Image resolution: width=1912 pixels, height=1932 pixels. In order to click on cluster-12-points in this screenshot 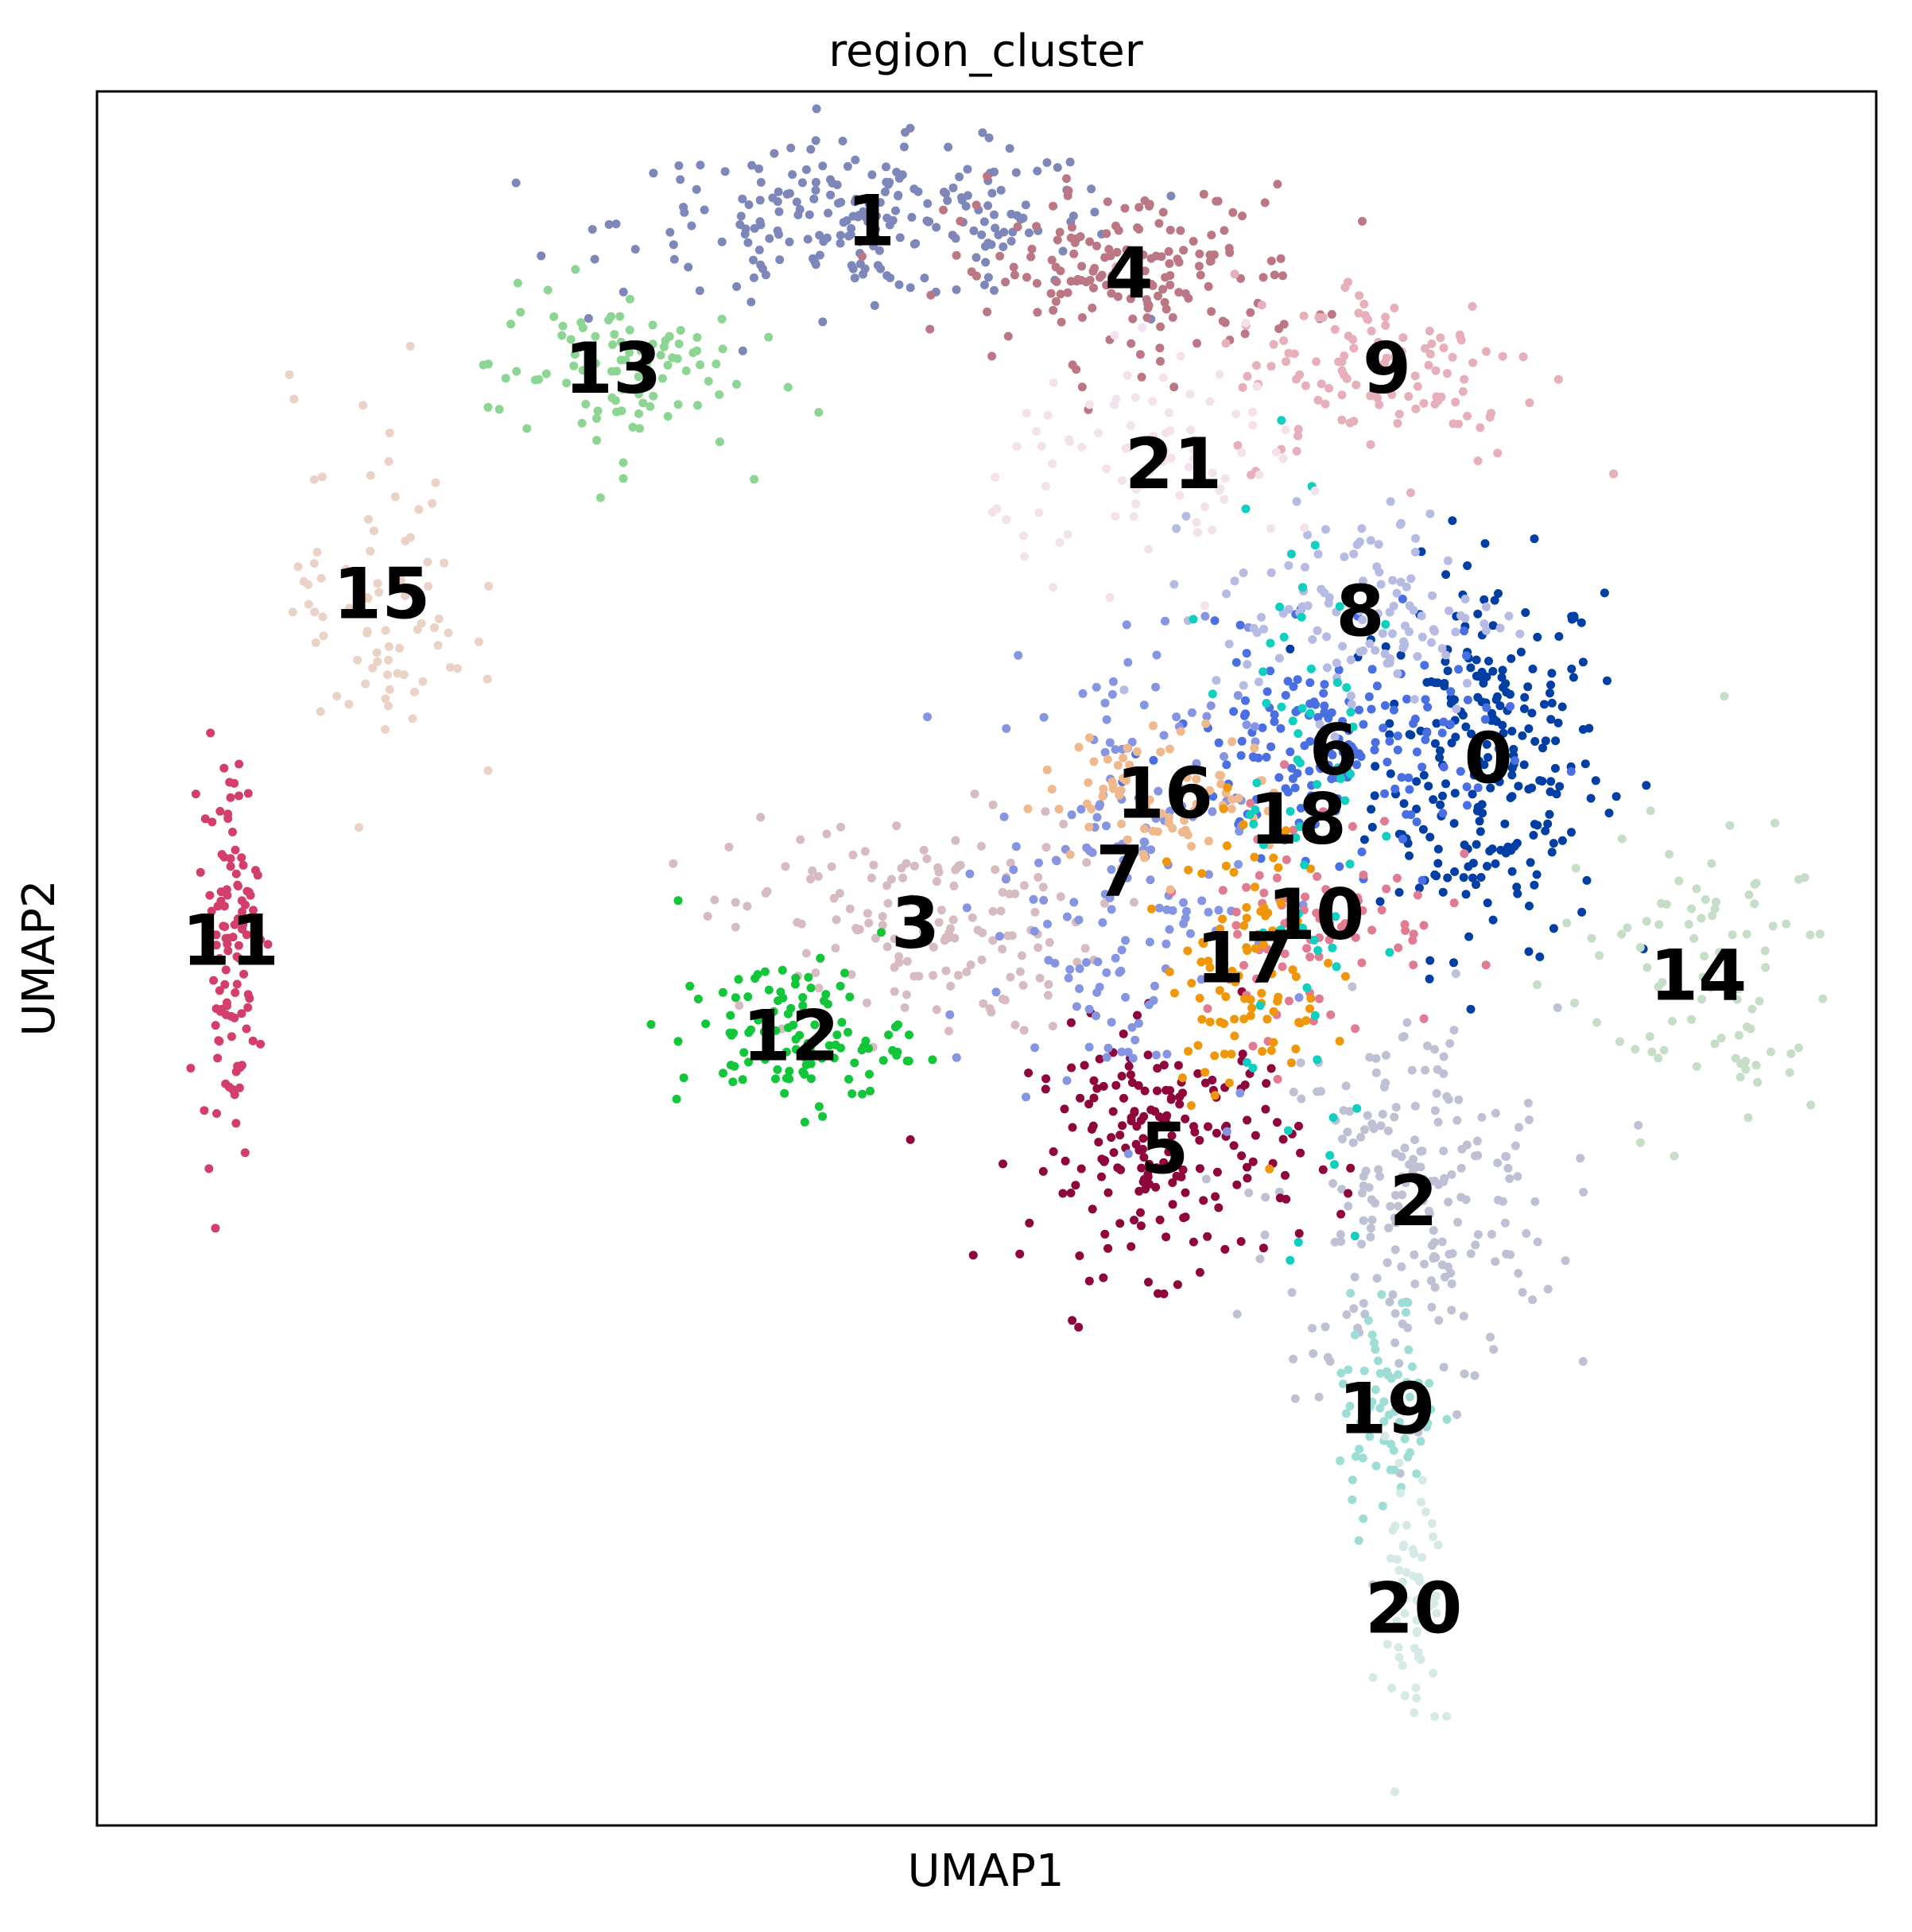, I will do `click(791, 1011)`.